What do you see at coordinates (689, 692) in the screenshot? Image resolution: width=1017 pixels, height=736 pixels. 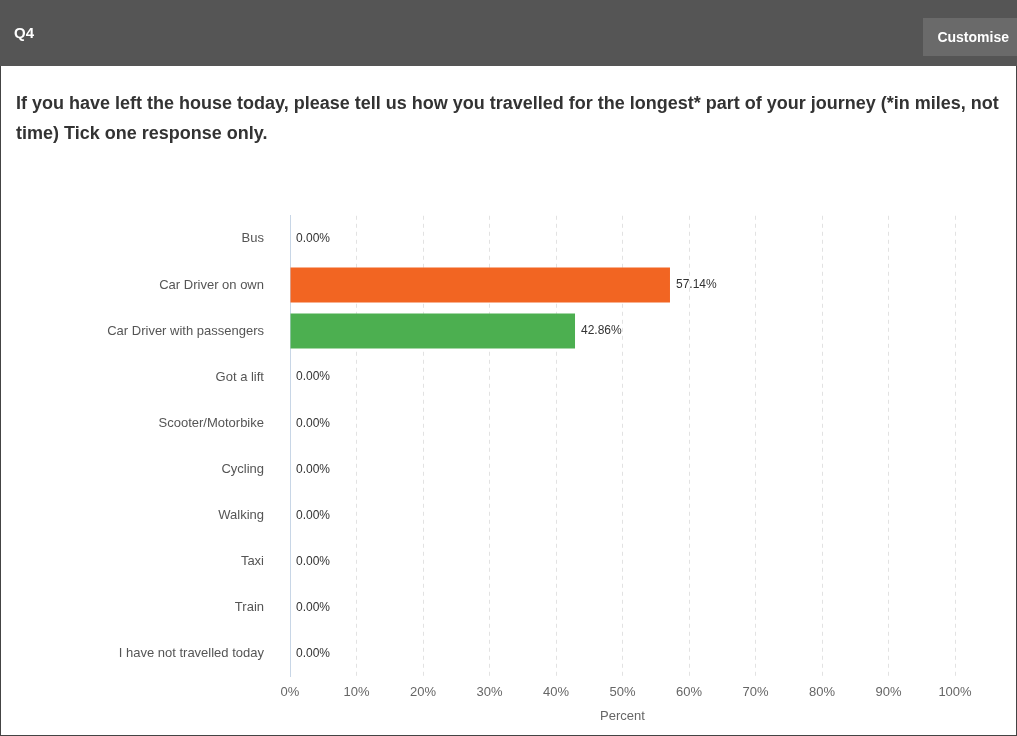 I see `x-tick-label: 60%` at bounding box center [689, 692].